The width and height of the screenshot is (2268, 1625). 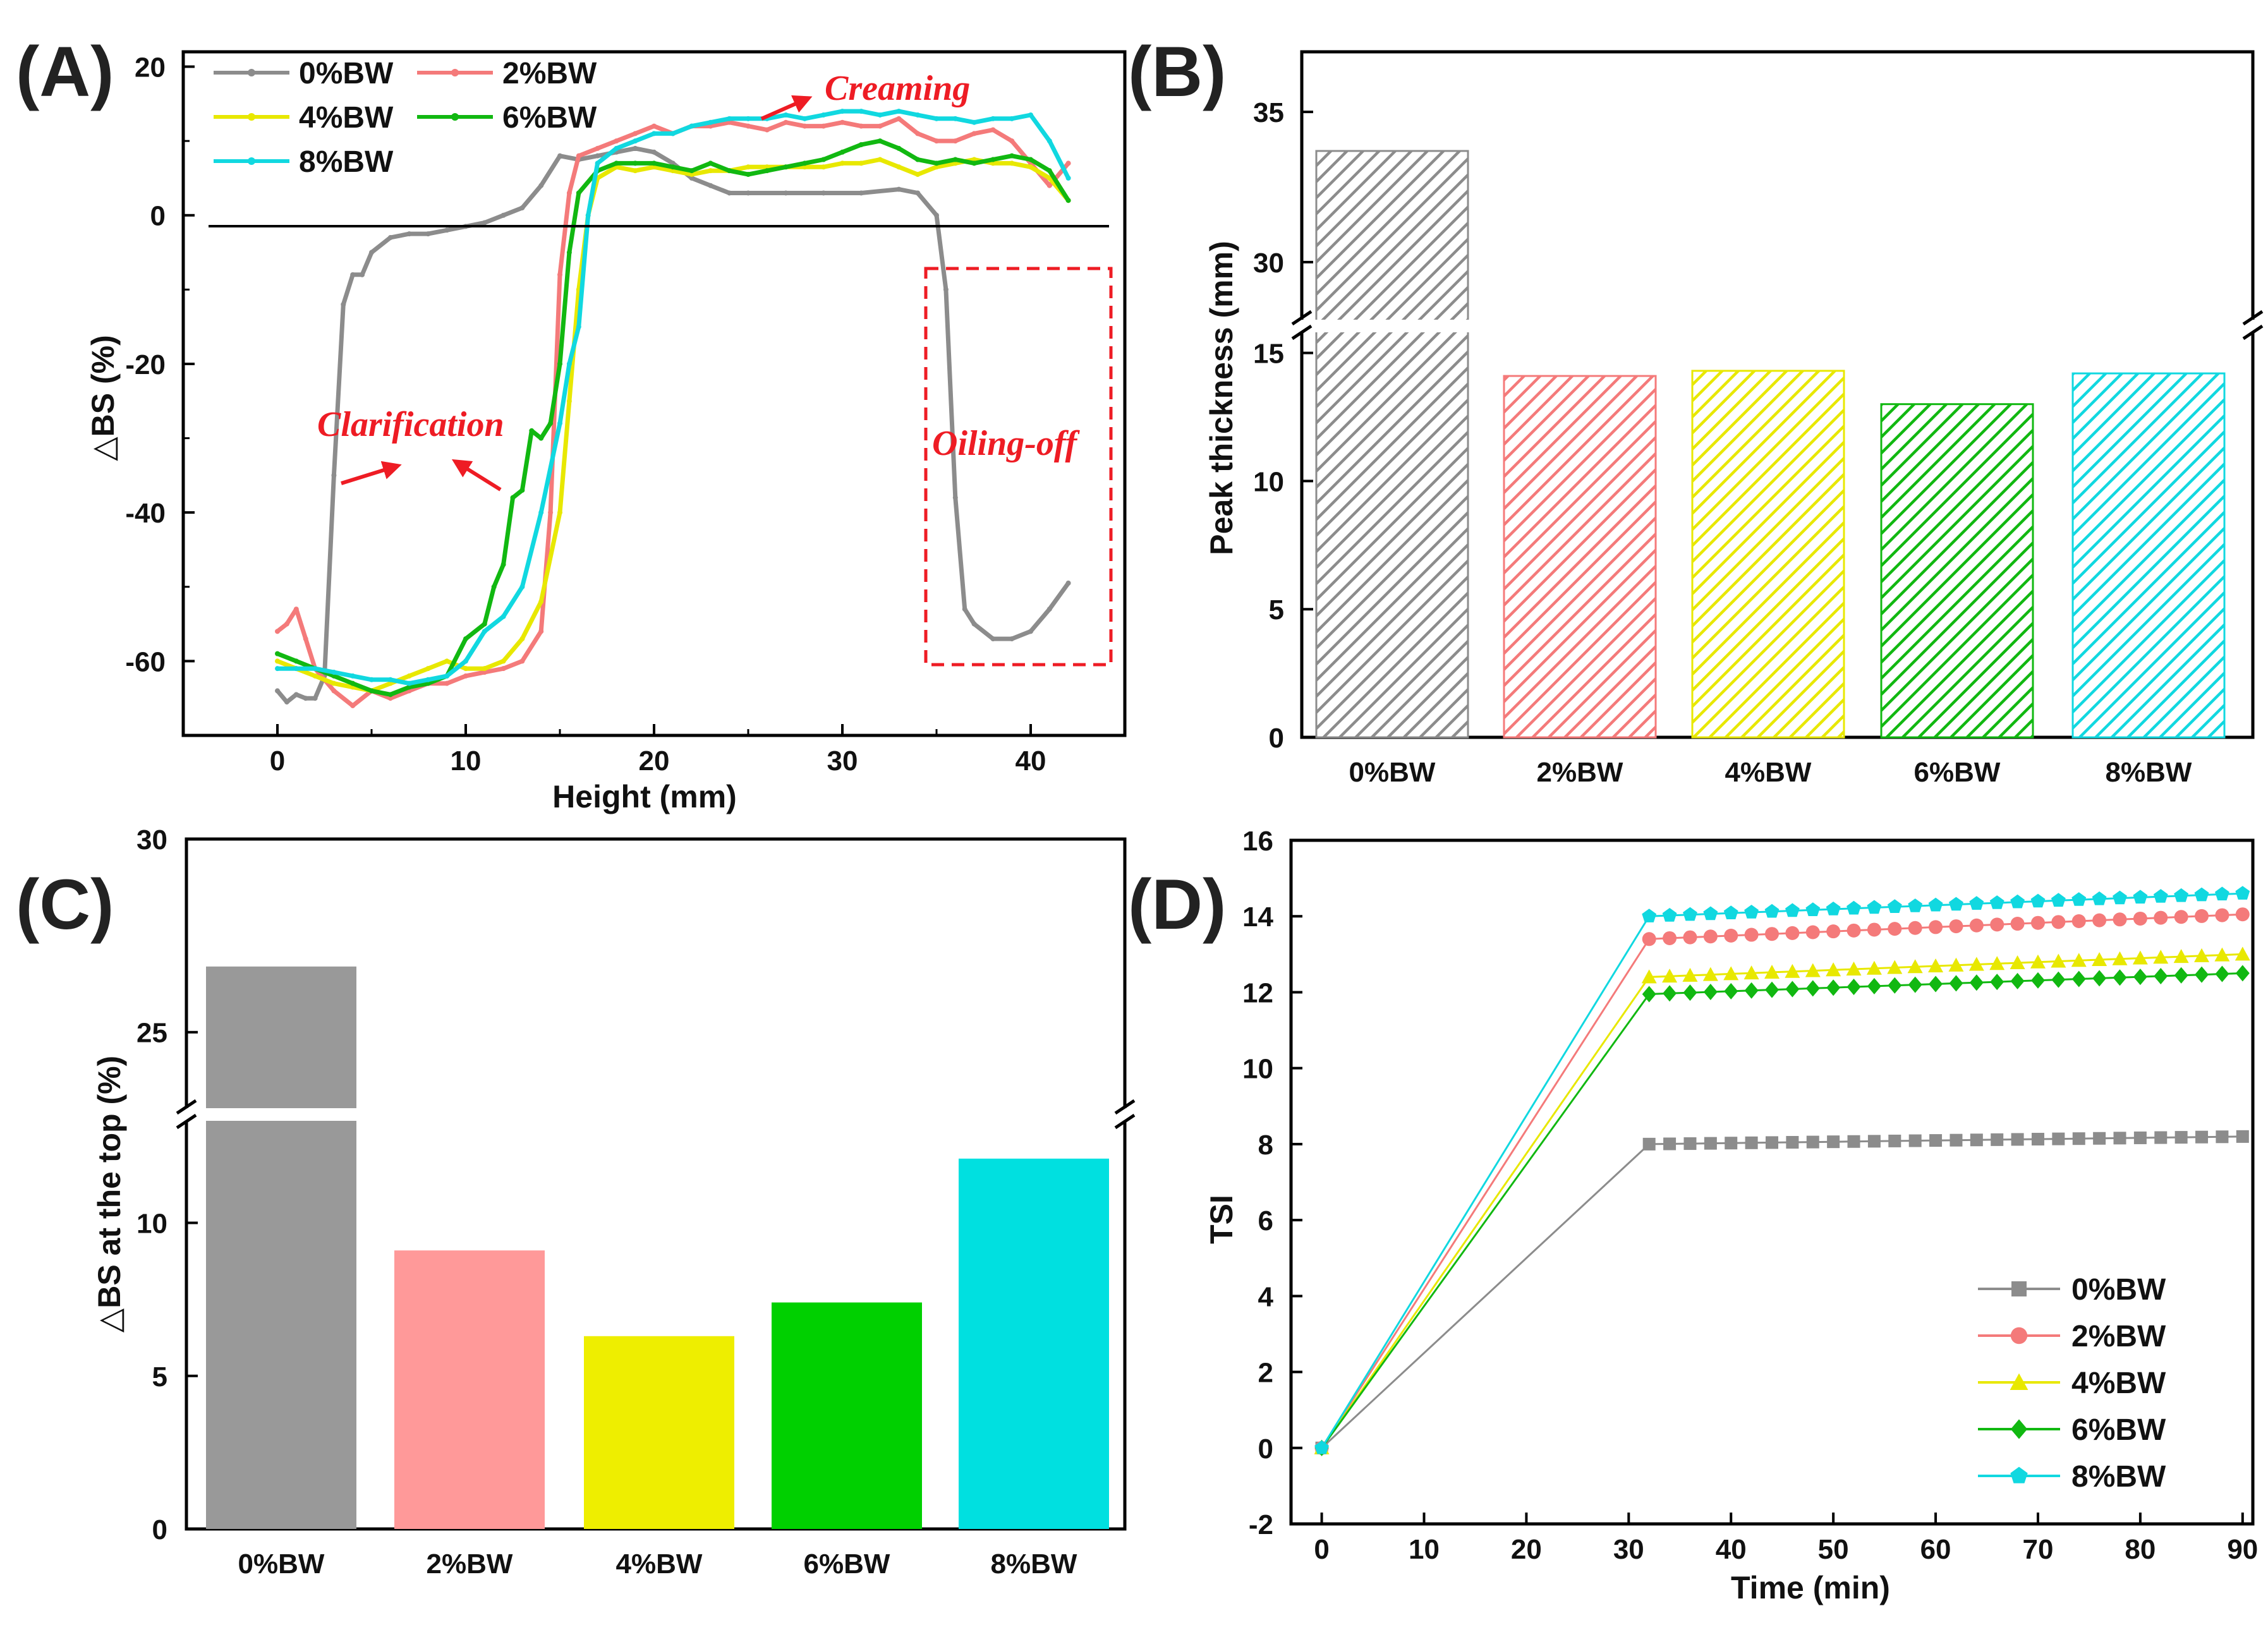 What do you see at coordinates (1268, 354) in the screenshot?
I see `panel-b-ytick-label: 15` at bounding box center [1268, 354].